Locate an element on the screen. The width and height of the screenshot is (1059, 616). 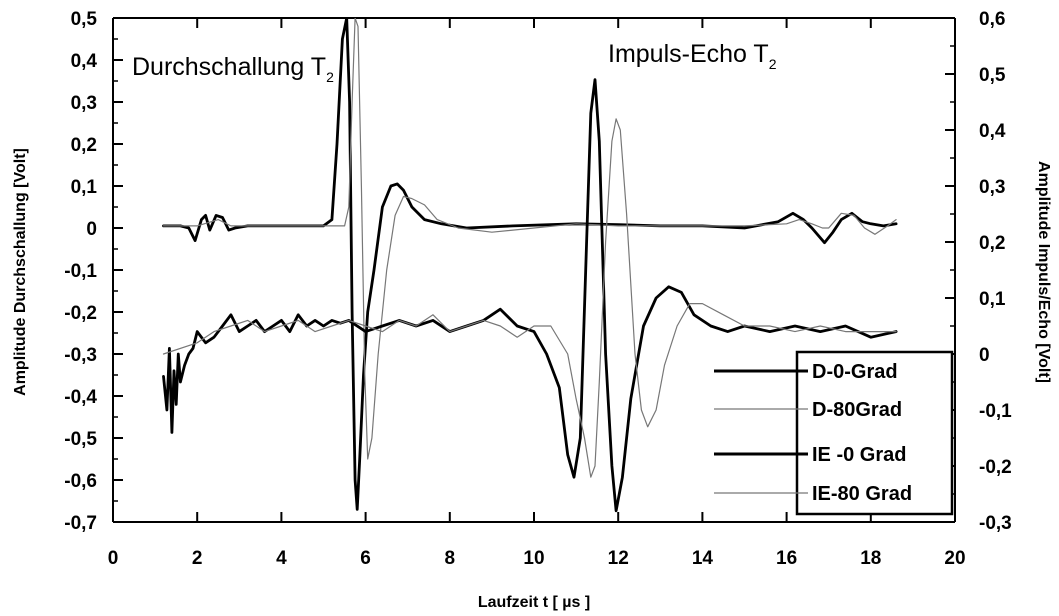
legend-box is located at coordinates (874, 433).